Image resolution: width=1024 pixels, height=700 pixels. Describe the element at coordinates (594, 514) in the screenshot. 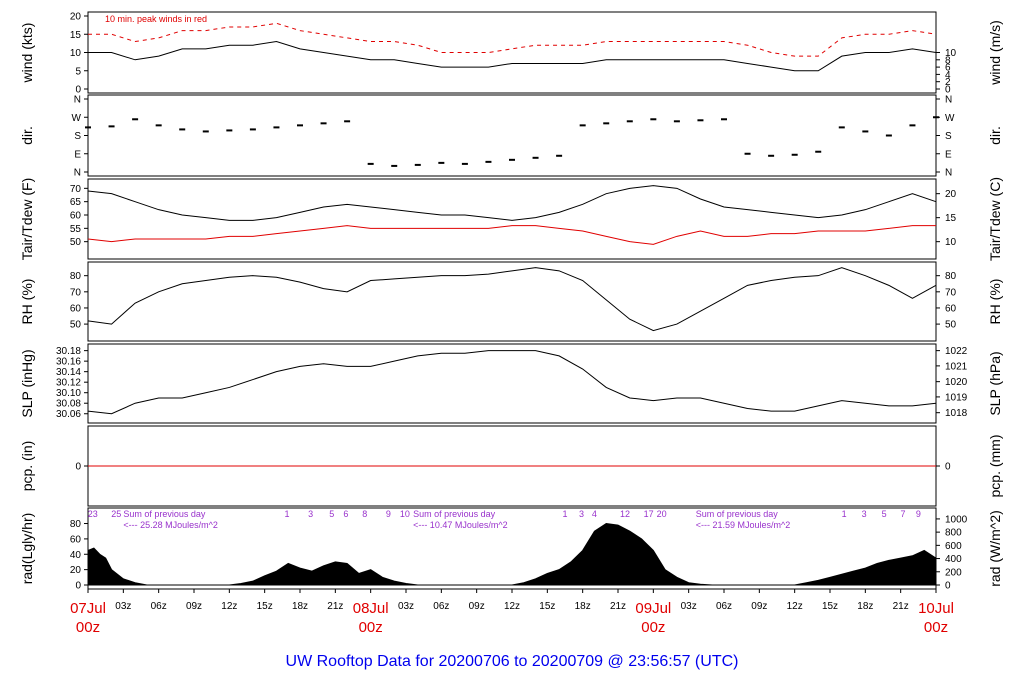

I see `hour-annotation: 4` at that location.